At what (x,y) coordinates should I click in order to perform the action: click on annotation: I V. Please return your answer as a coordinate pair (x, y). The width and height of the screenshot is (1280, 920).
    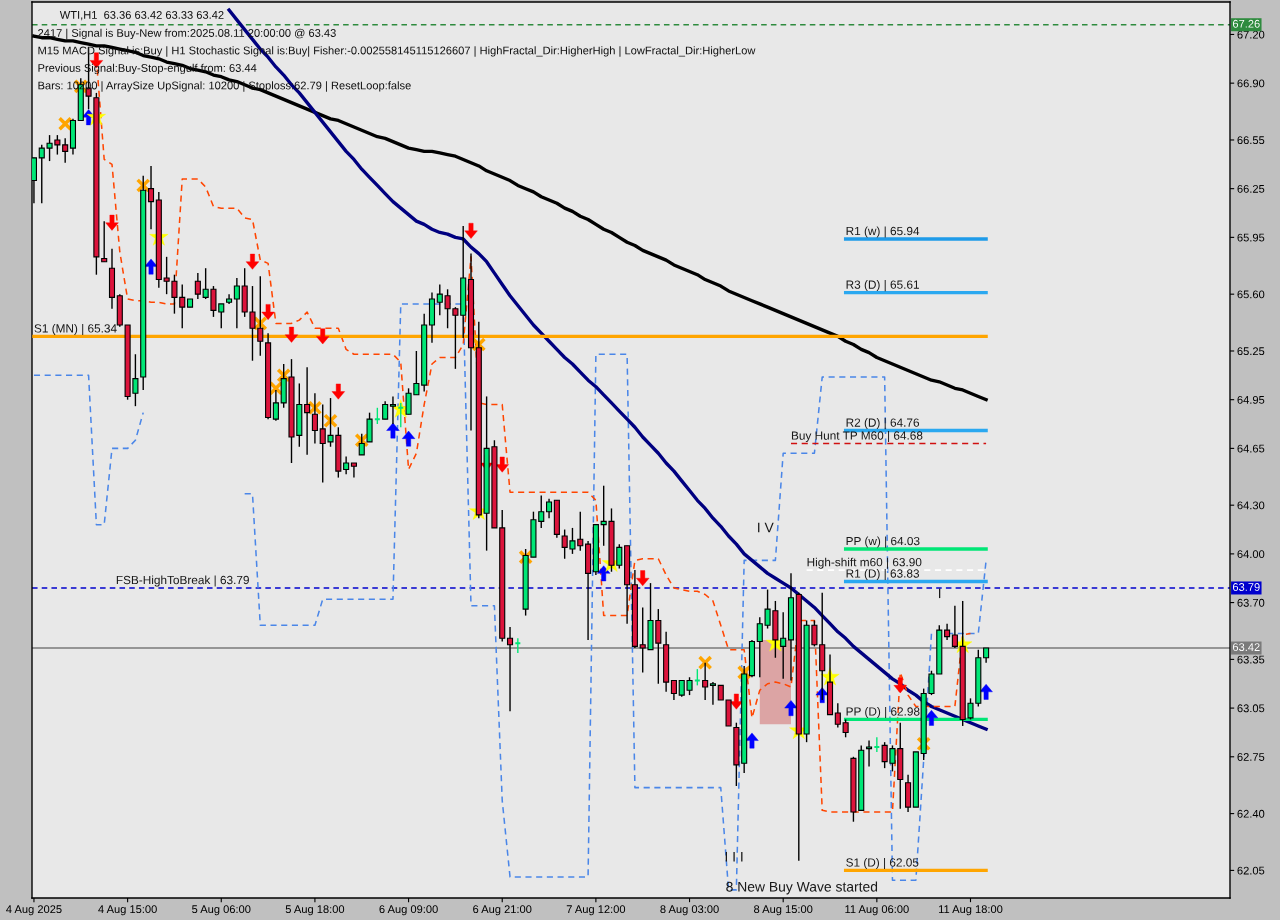
    Looking at the image, I should click on (766, 527).